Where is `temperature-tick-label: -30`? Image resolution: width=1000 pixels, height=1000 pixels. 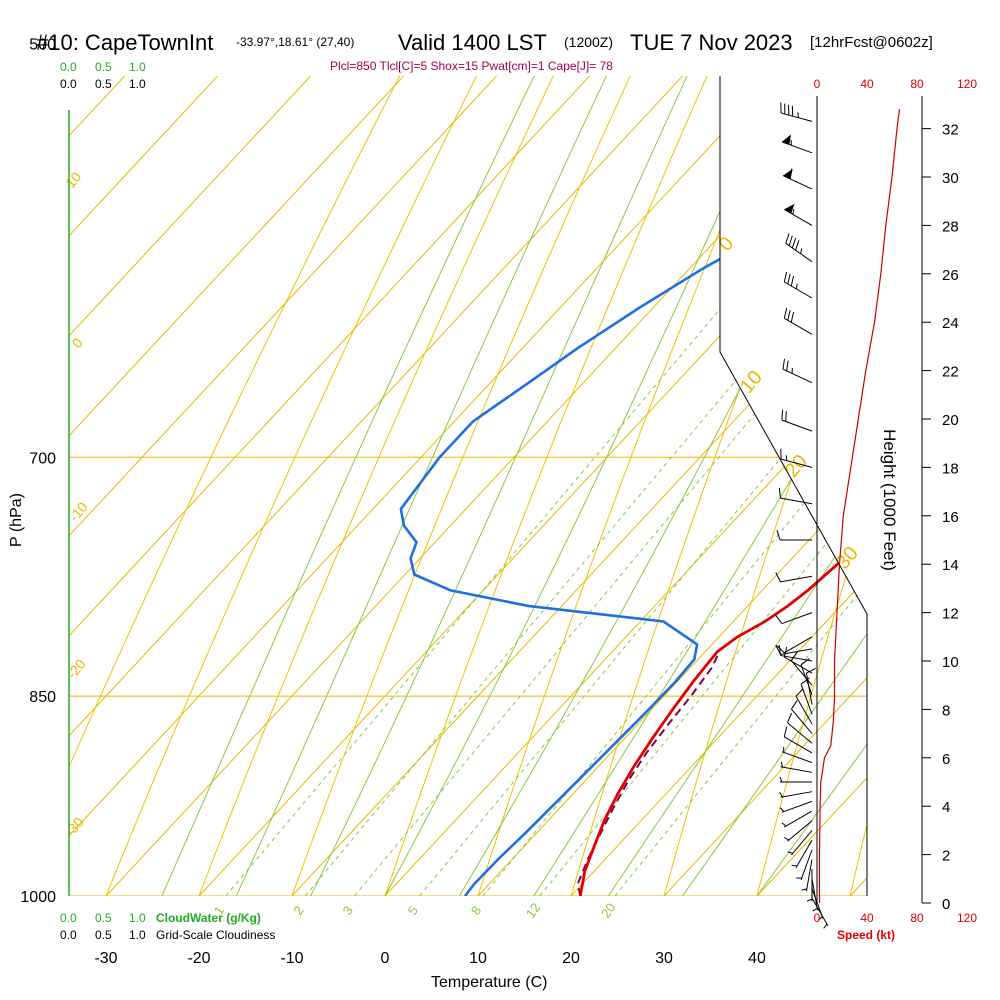 temperature-tick-label: -30 is located at coordinates (105, 958).